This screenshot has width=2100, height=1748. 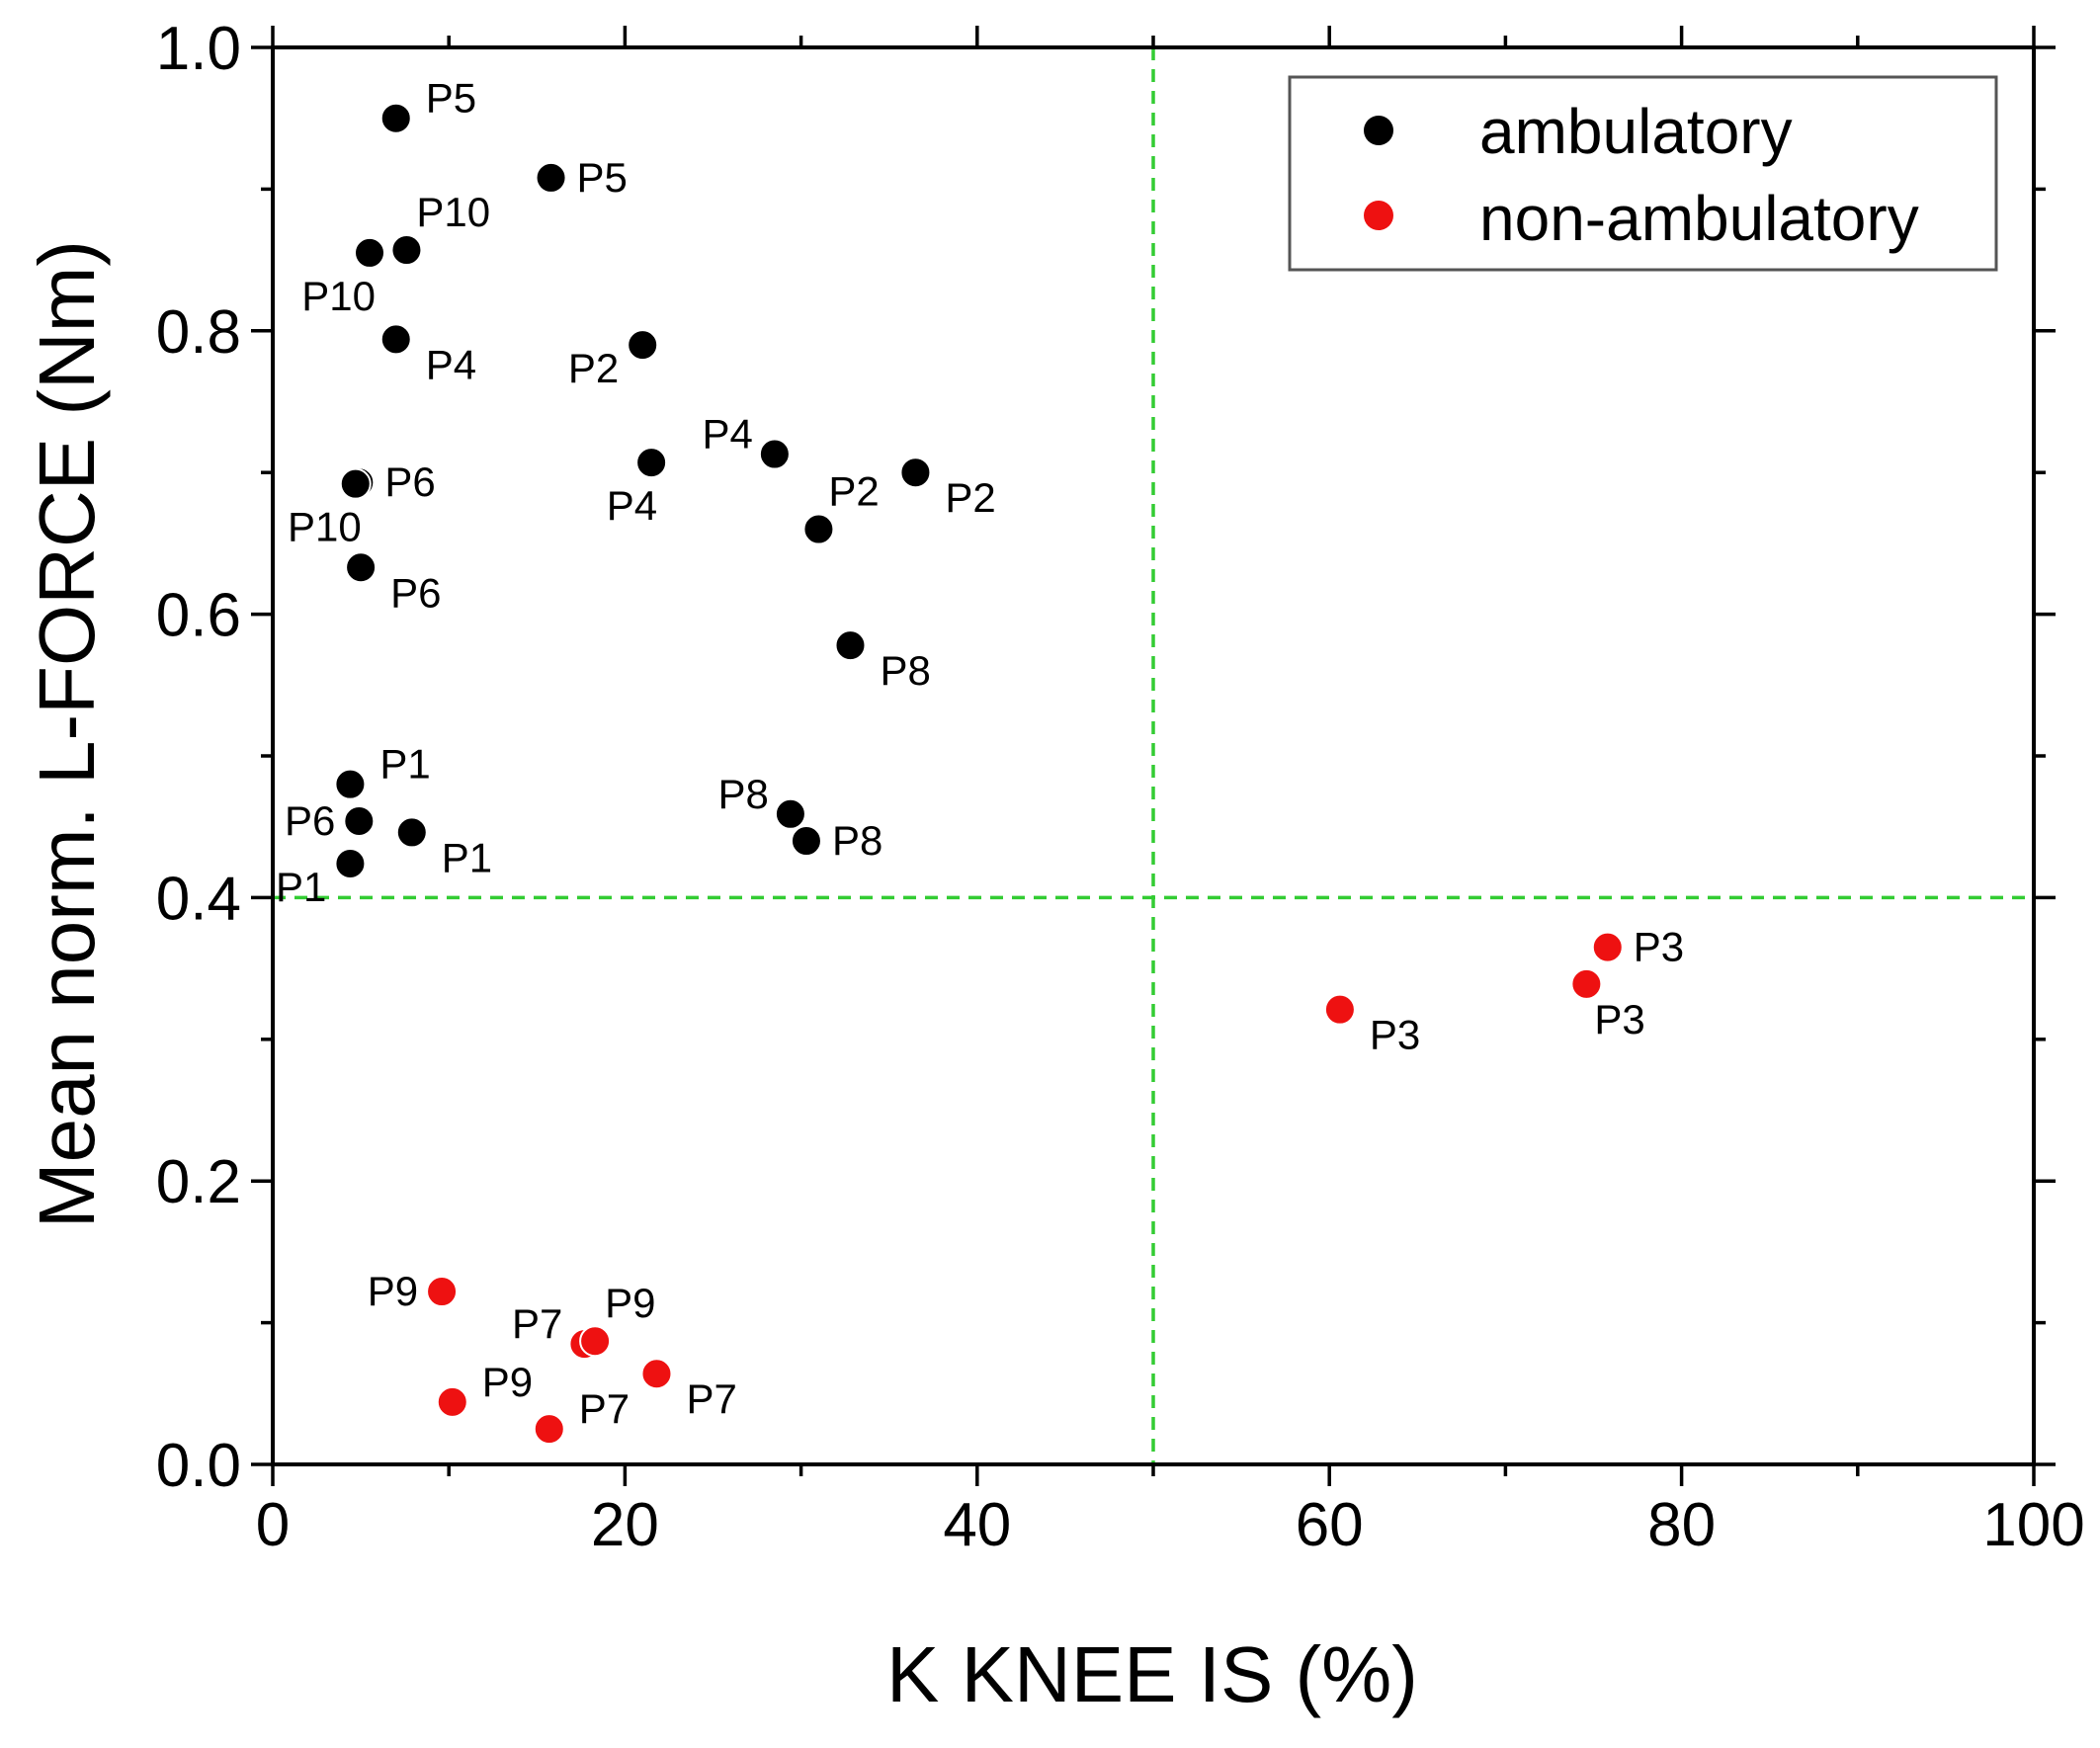 What do you see at coordinates (1330, 1525) in the screenshot?
I see `x-tick-label: 60` at bounding box center [1330, 1525].